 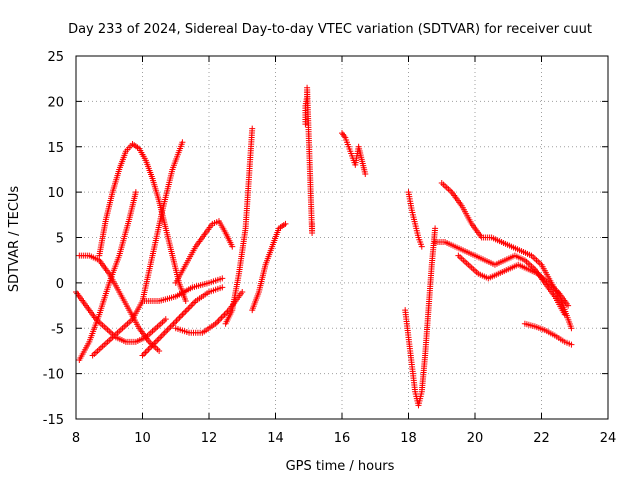 I want to click on series-arc-hump, so click(x=142, y=223).